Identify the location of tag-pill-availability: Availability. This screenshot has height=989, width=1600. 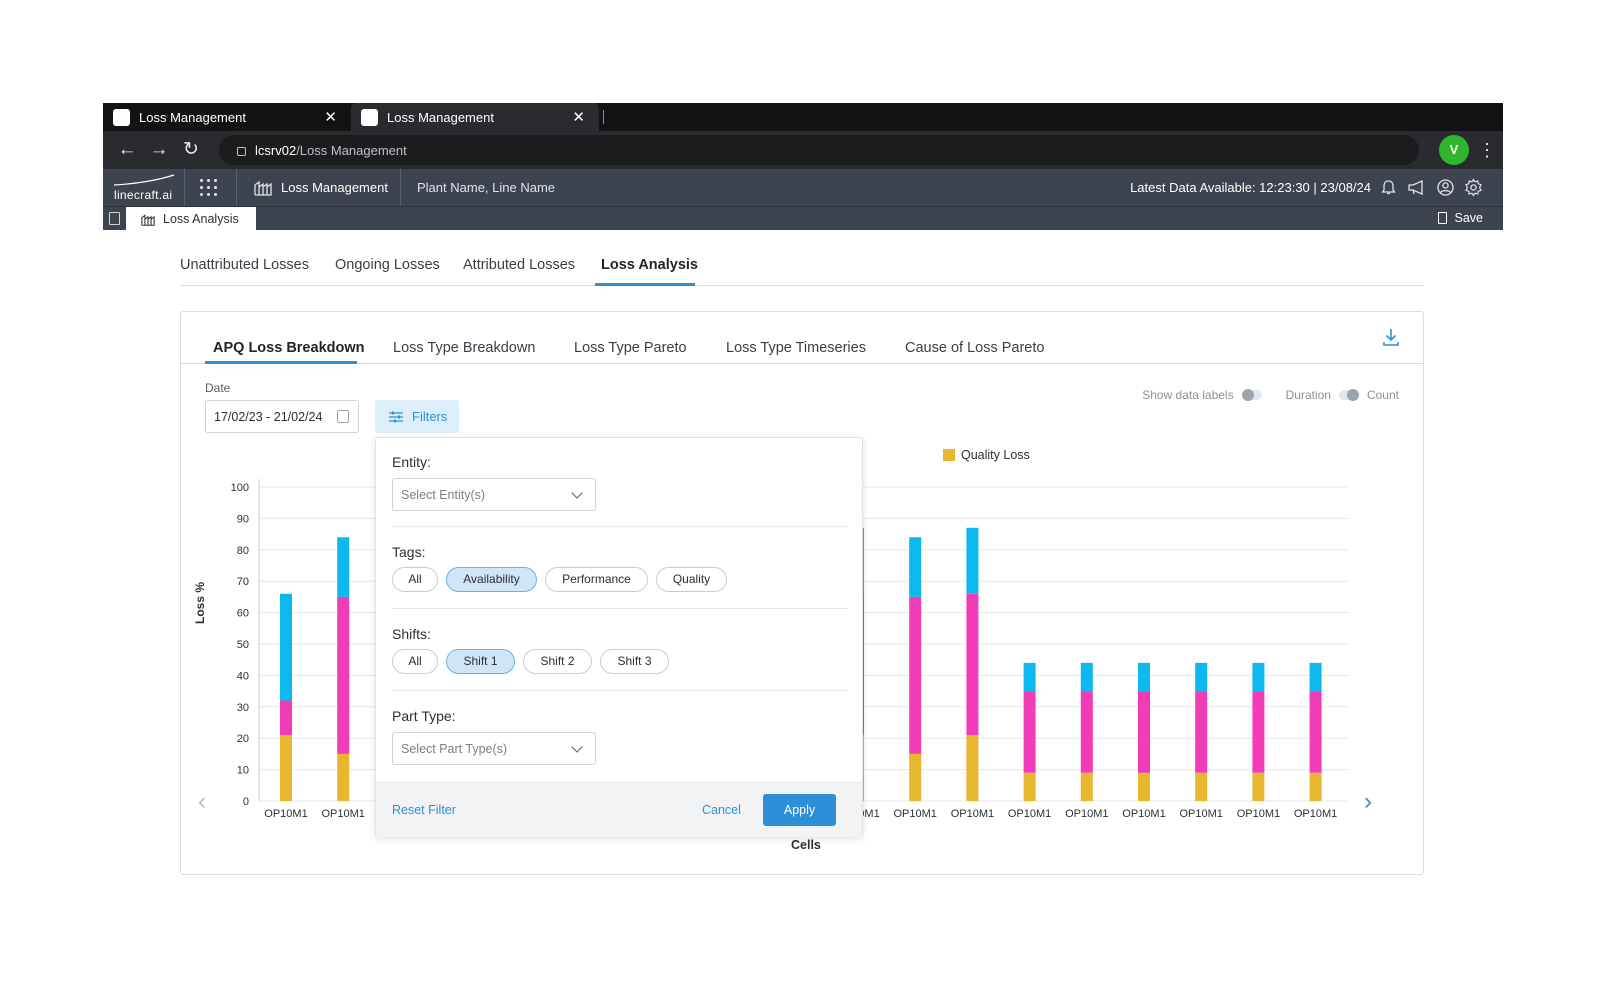
(491, 579).